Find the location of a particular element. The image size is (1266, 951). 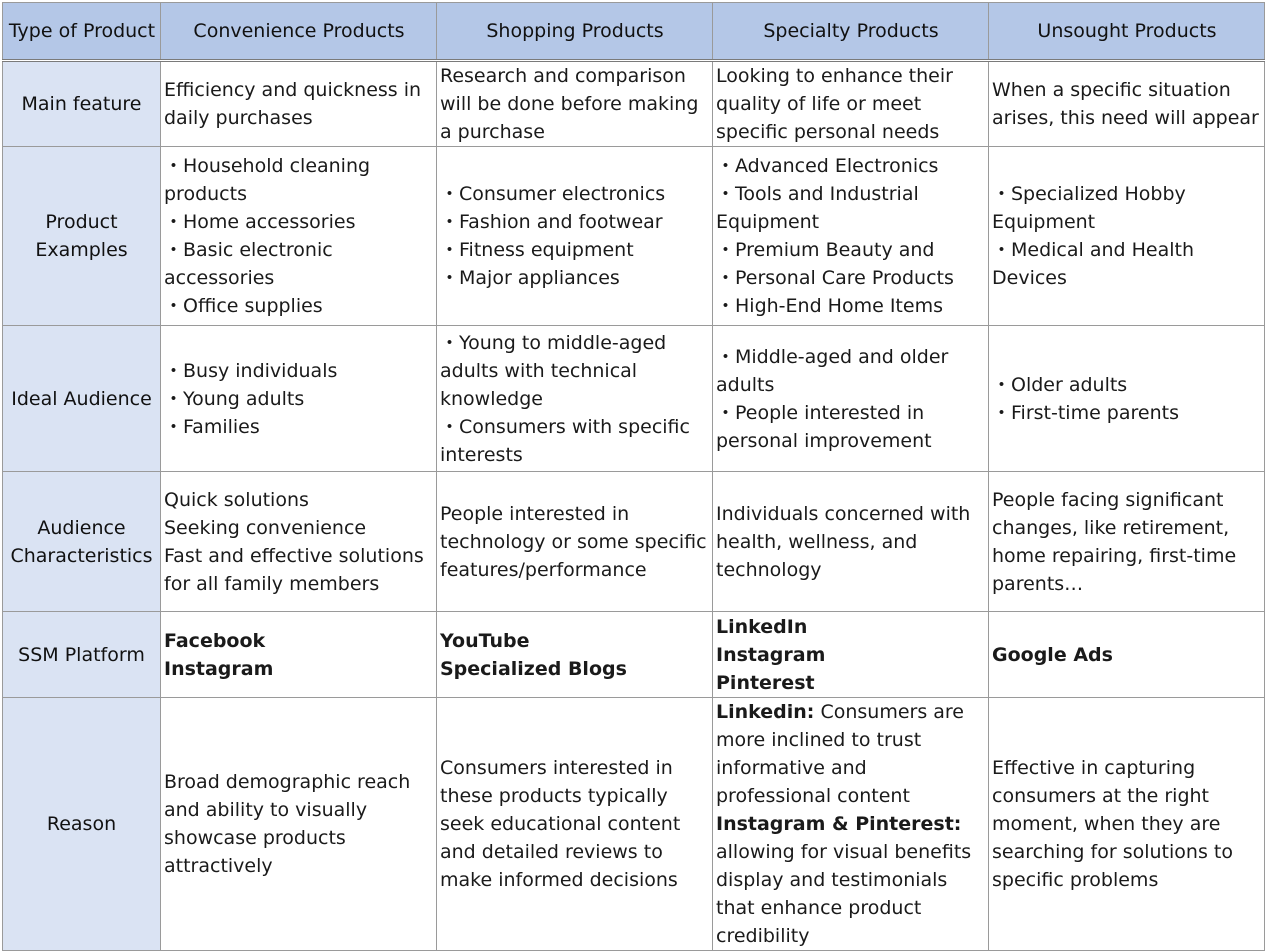

row-label: Product Examples is located at coordinates (81, 236).